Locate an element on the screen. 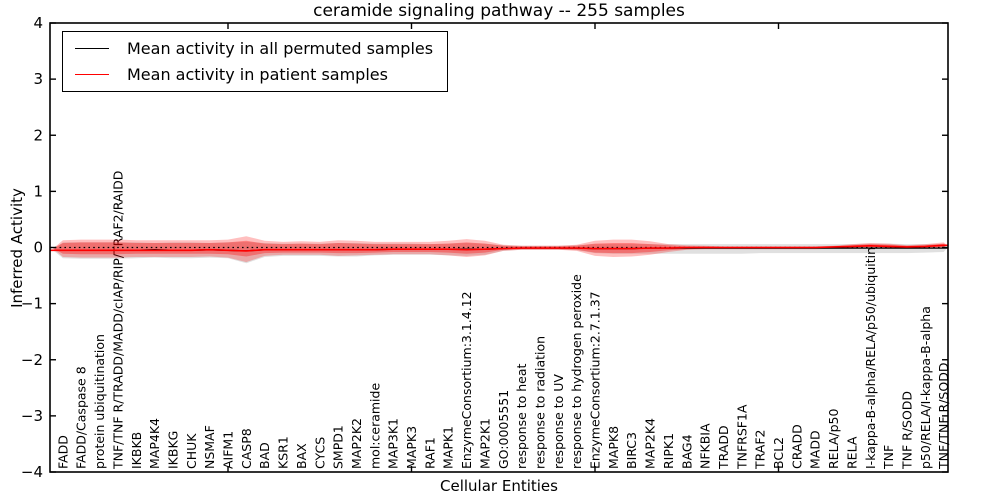 This screenshot has height=500, width=1000. patient-line-swatch is located at coordinates (92, 75).